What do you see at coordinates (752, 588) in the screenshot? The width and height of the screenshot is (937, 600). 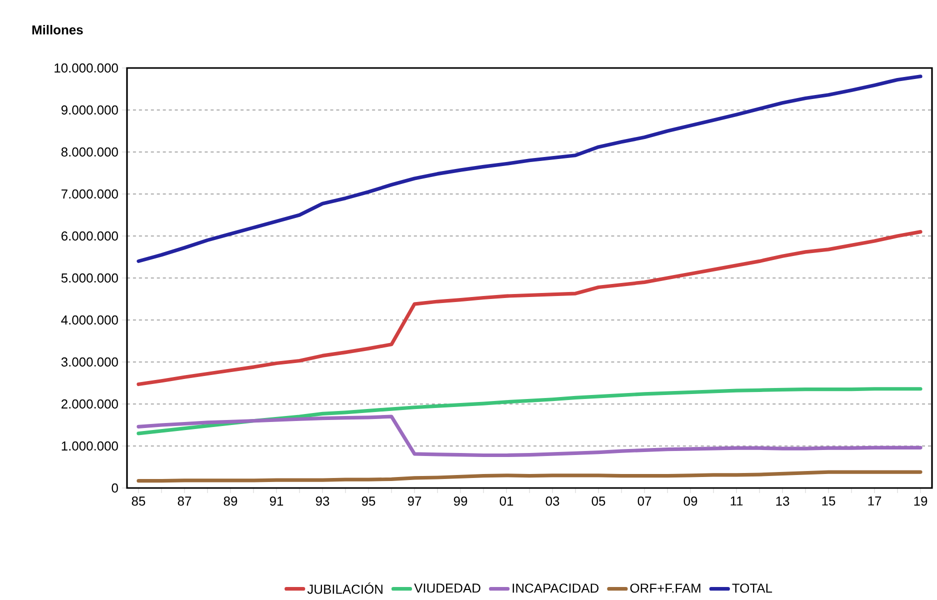 I see `legend-label: TOTAL` at bounding box center [752, 588].